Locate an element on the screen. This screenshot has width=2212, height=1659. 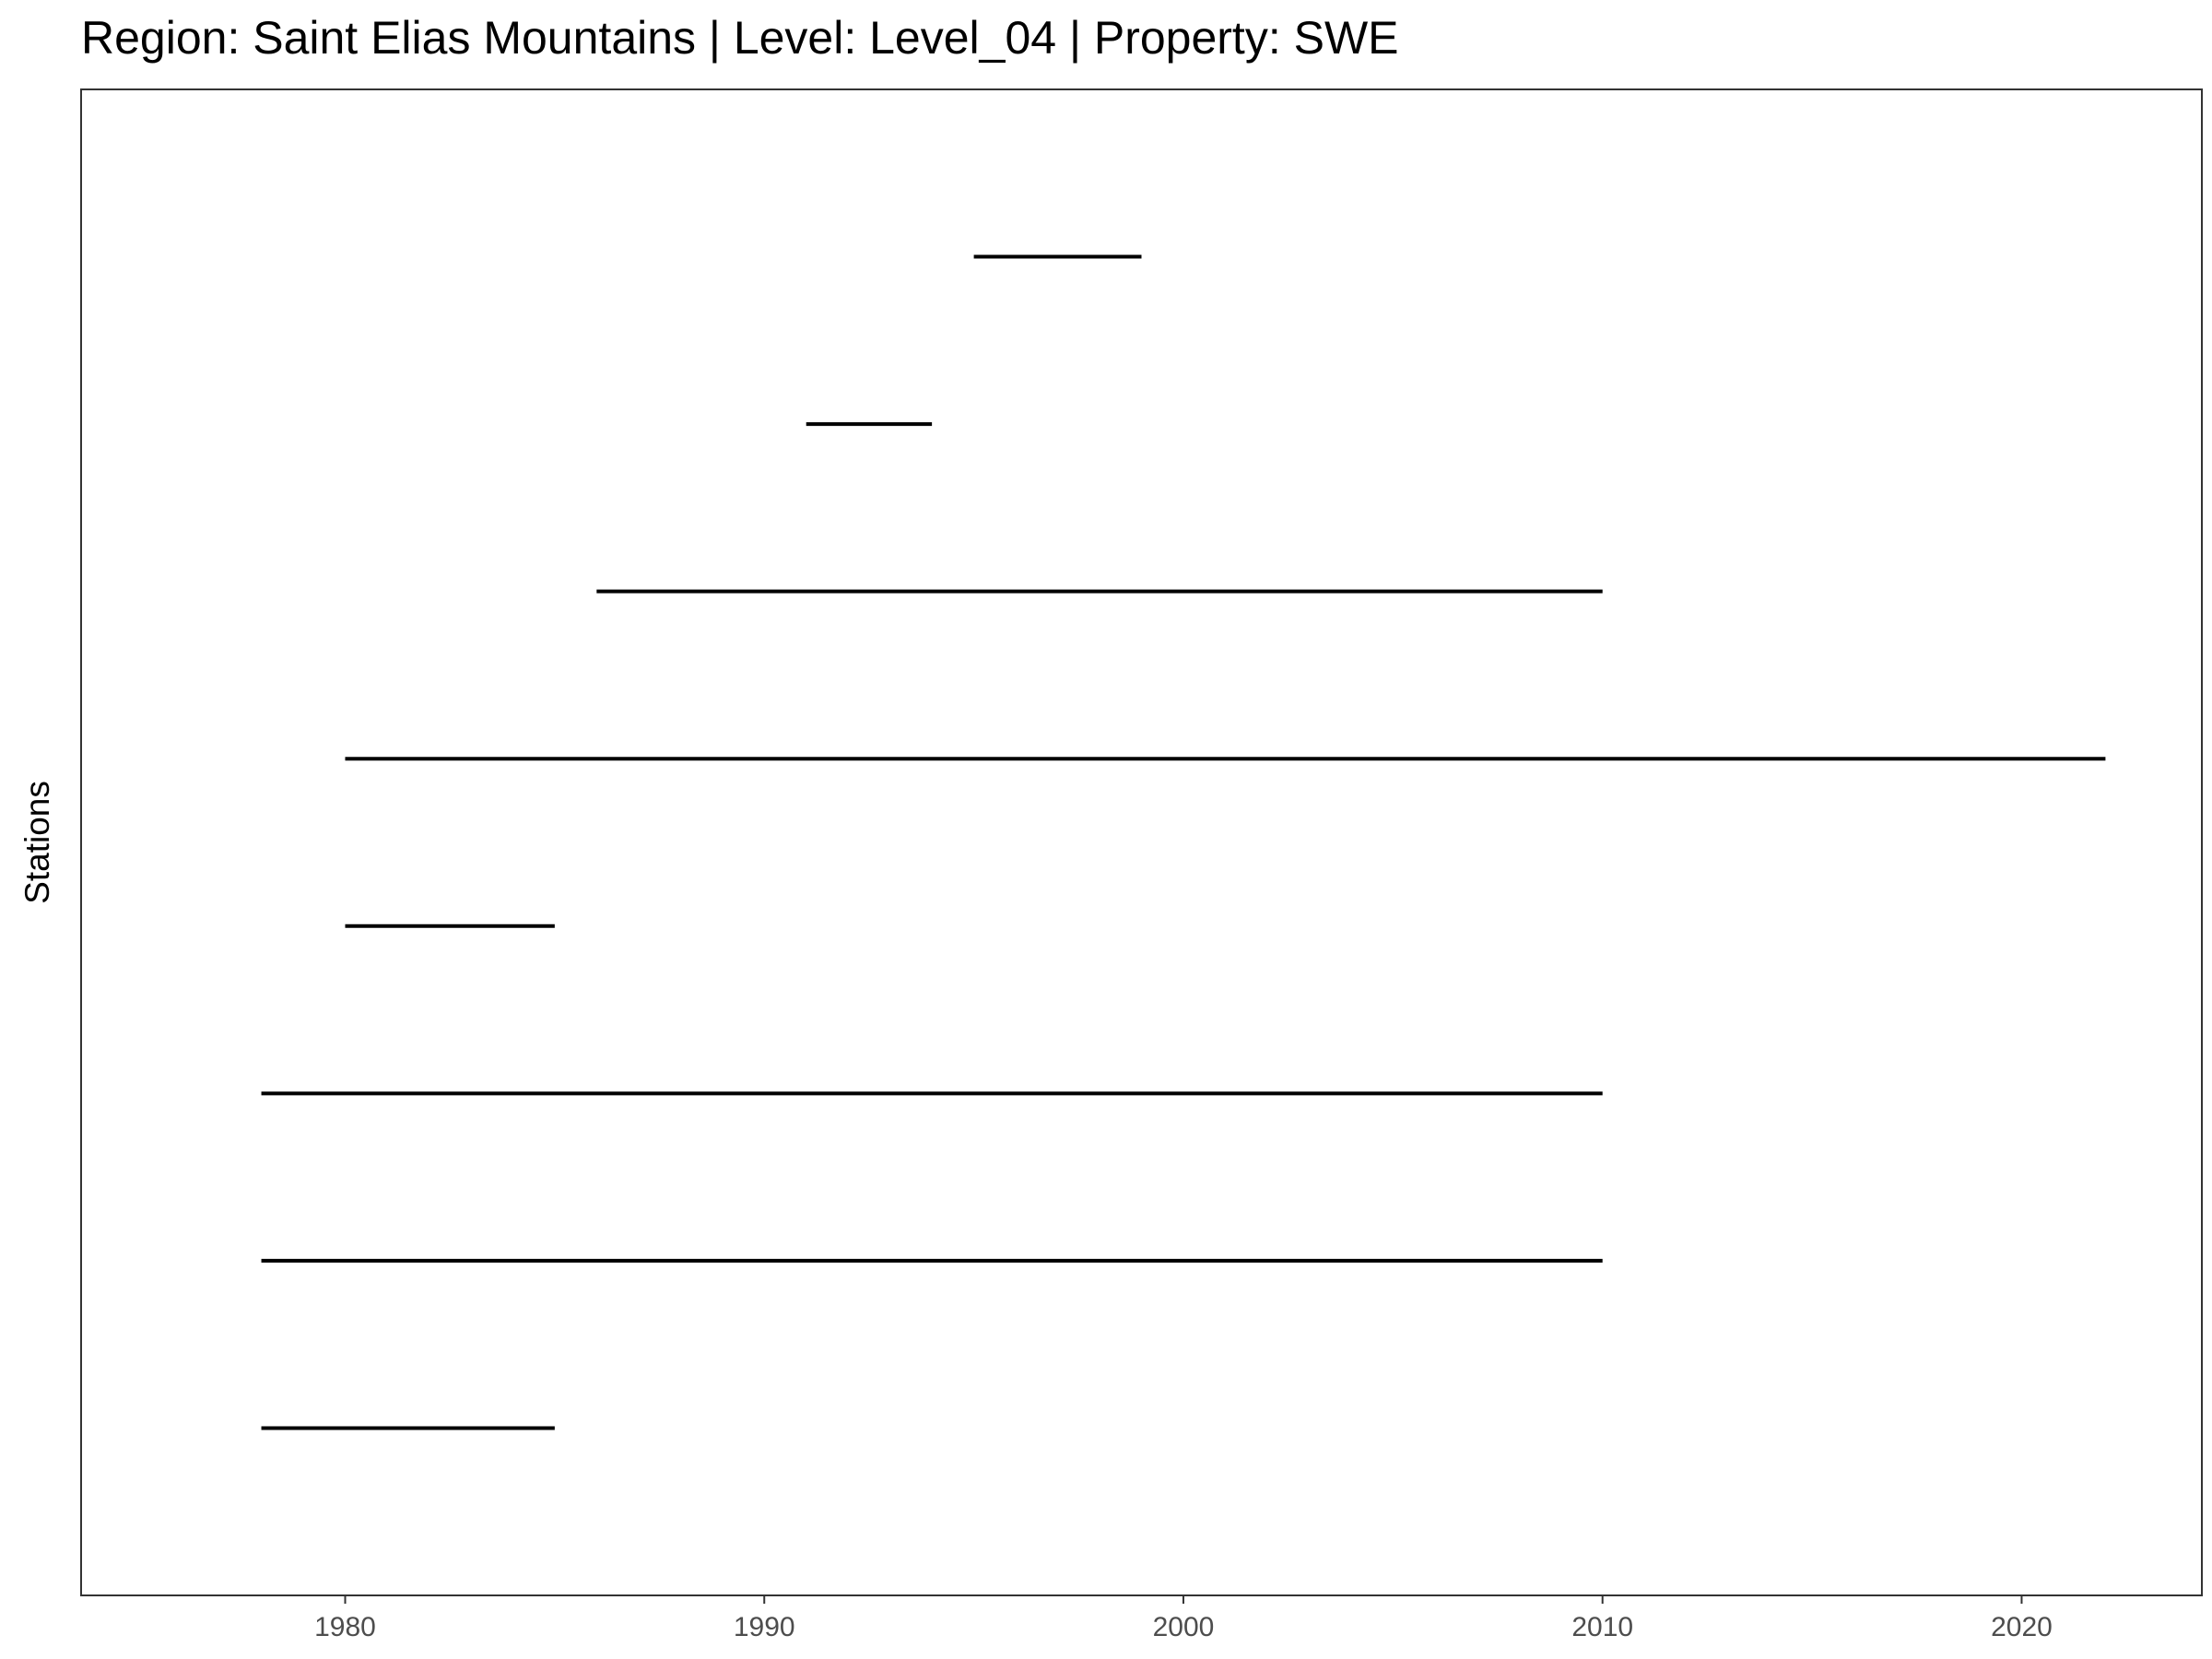
y-axis-label: Stations is located at coordinates (37, 842).